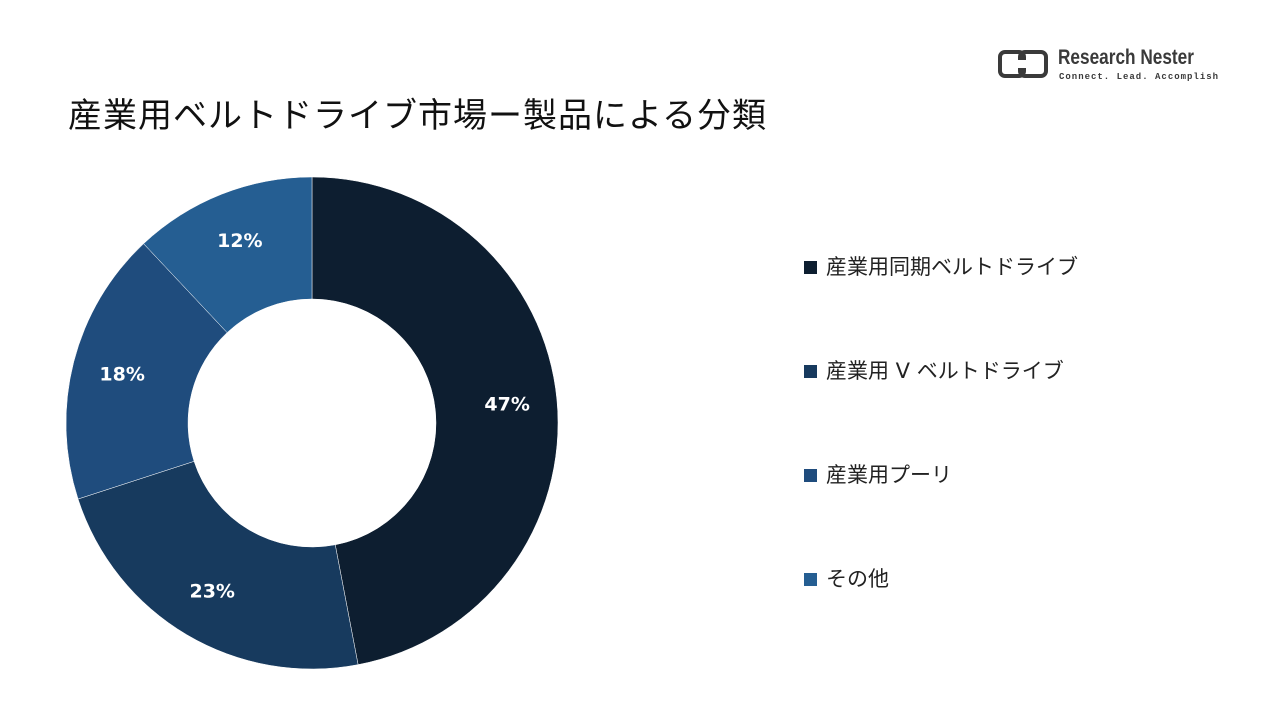 The image size is (1280, 720). Describe the element at coordinates (857, 579) in the screenshot. I see `legend-label-4: その他` at that location.